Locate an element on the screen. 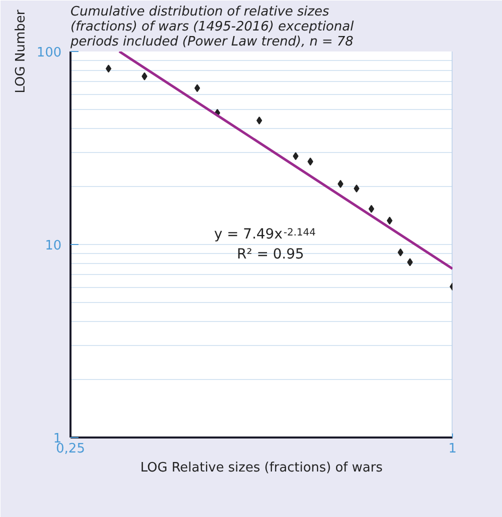 The height and width of the screenshot is (517, 502). chart-title: Cumulative distribution of relative sizes (fractions) of wars (1495-2016) exceptional periods included (Power Law trend), n = 78 is located at coordinates (212, 27).